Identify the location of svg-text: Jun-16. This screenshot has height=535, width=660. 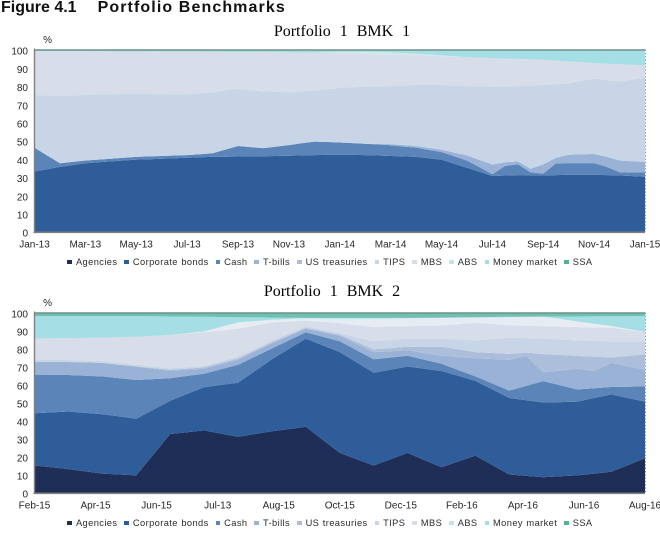
(584, 505).